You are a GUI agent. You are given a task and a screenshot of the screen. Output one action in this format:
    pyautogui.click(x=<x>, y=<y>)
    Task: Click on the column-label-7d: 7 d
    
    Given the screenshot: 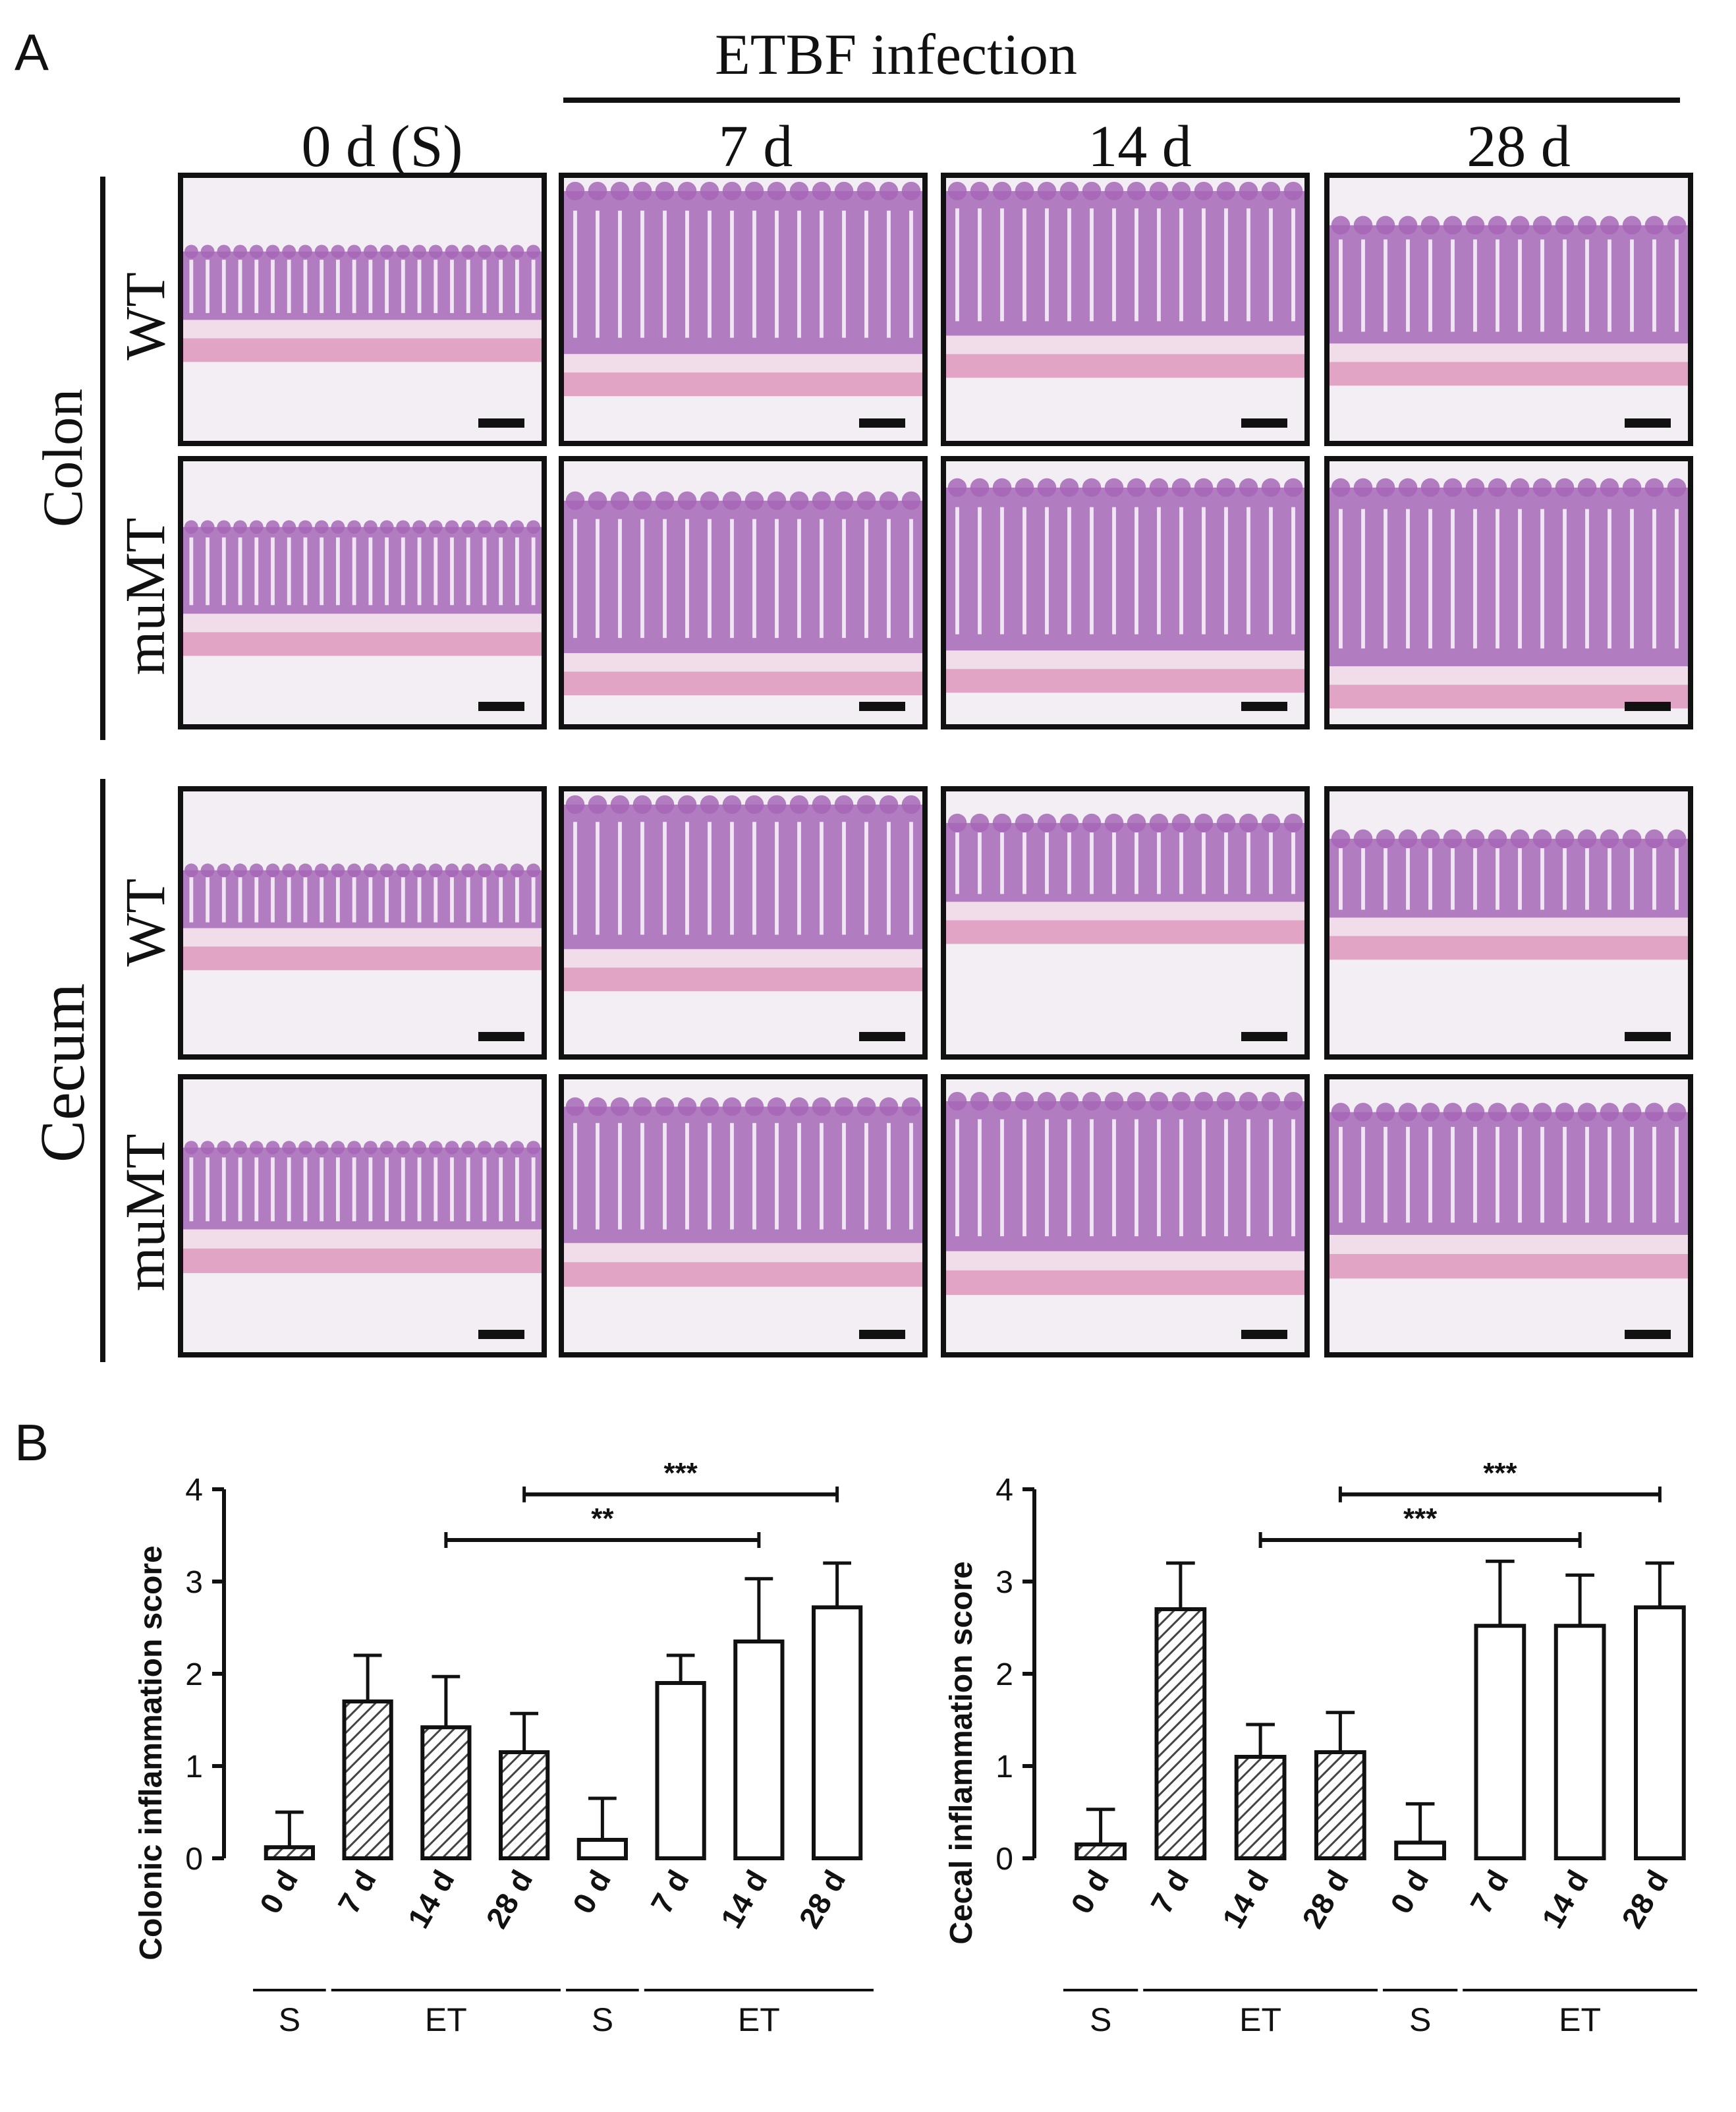 What is the action you would take?
    pyautogui.click(x=755, y=146)
    